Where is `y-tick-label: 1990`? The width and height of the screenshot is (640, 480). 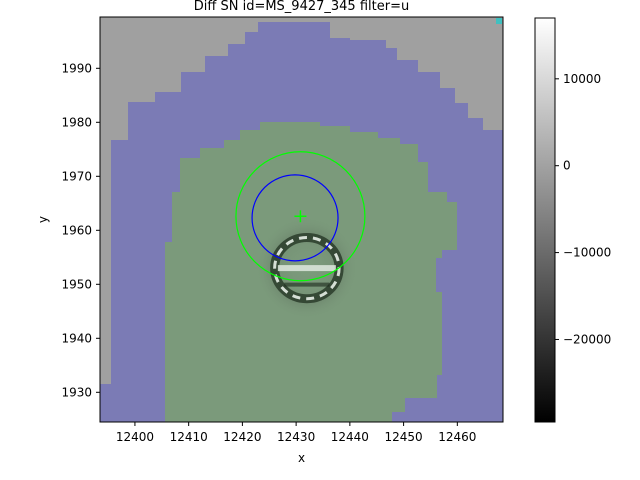
y-tick-label: 1990 is located at coordinates (76, 68).